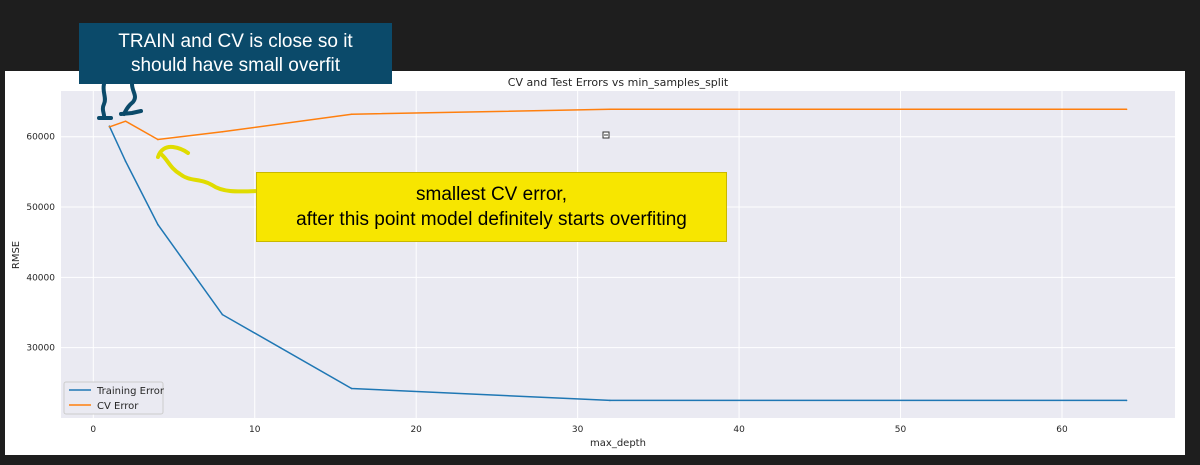 This screenshot has height=465, width=1200. I want to click on x-axis-label: max_depth, so click(618, 443).